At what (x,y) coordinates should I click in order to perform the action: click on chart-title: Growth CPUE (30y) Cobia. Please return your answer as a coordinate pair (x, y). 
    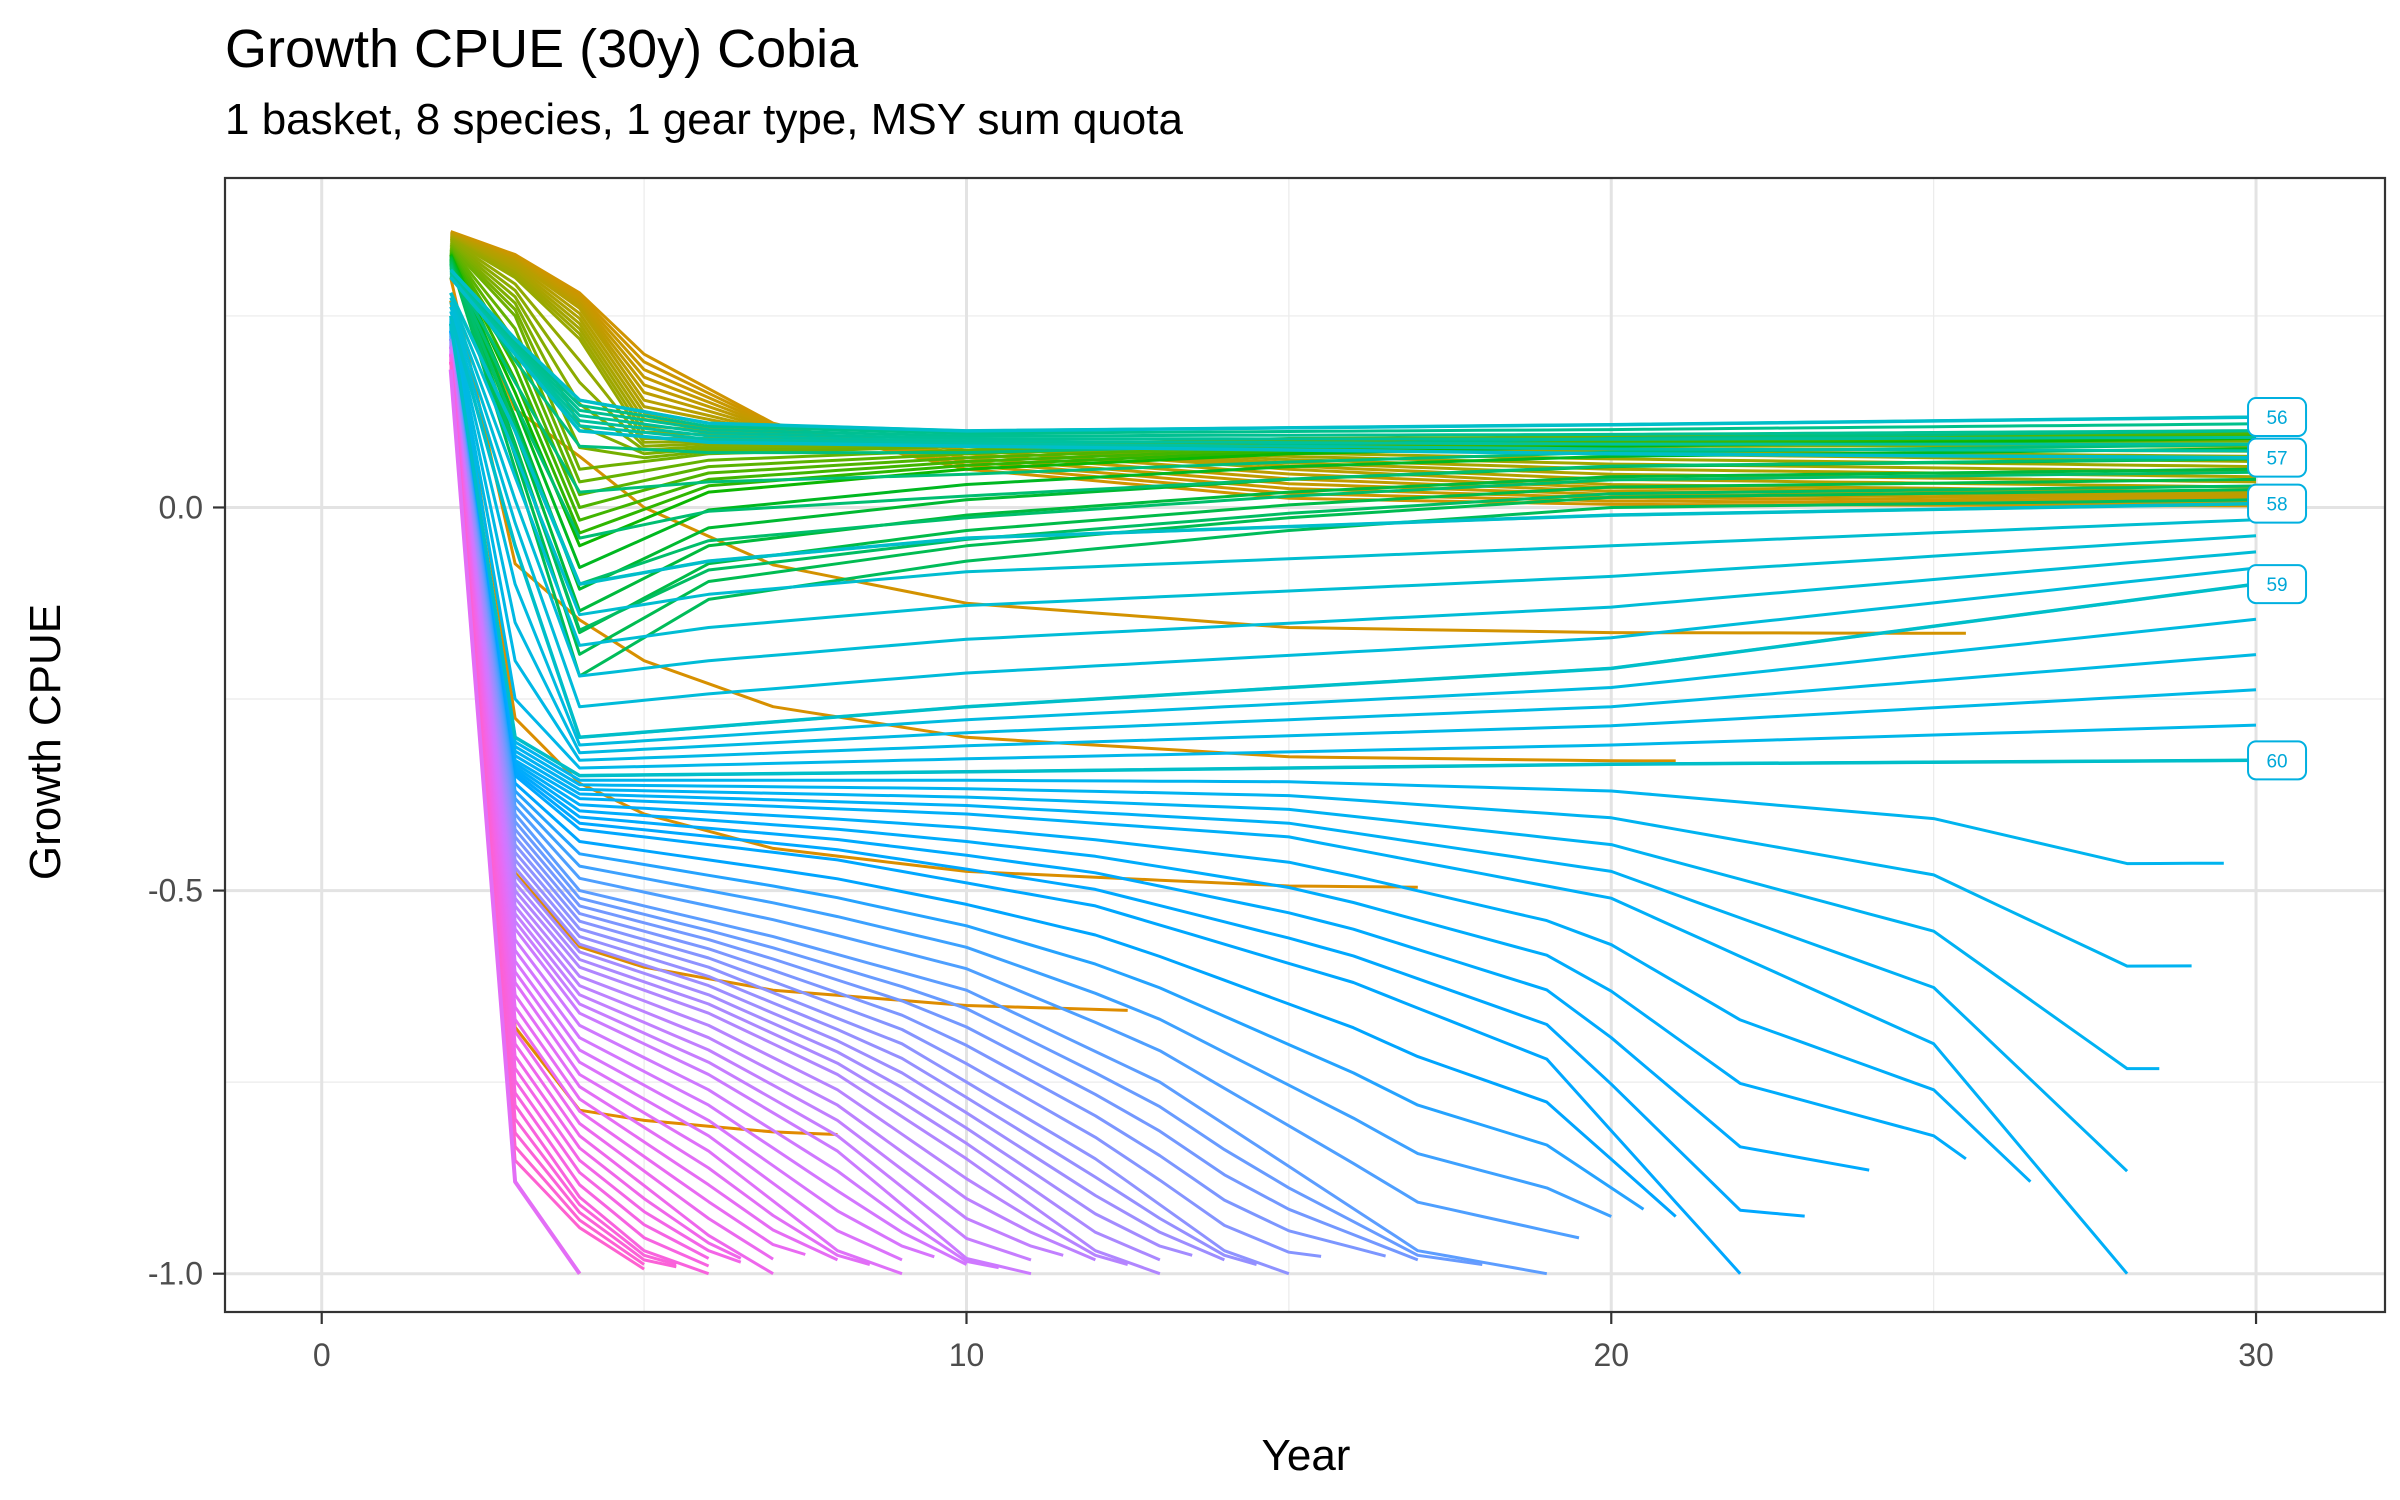
    Looking at the image, I should click on (542, 49).